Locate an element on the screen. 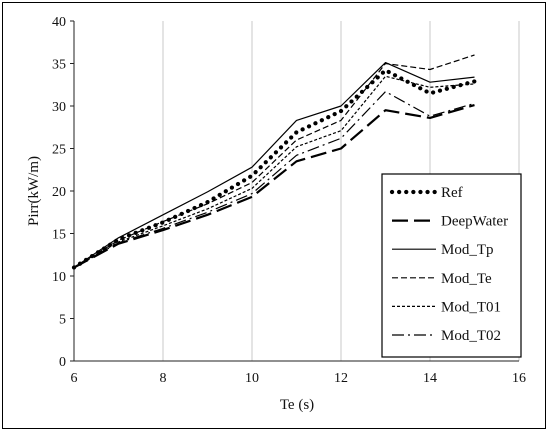  y-tick-label: 15 is located at coordinates (59, 235).